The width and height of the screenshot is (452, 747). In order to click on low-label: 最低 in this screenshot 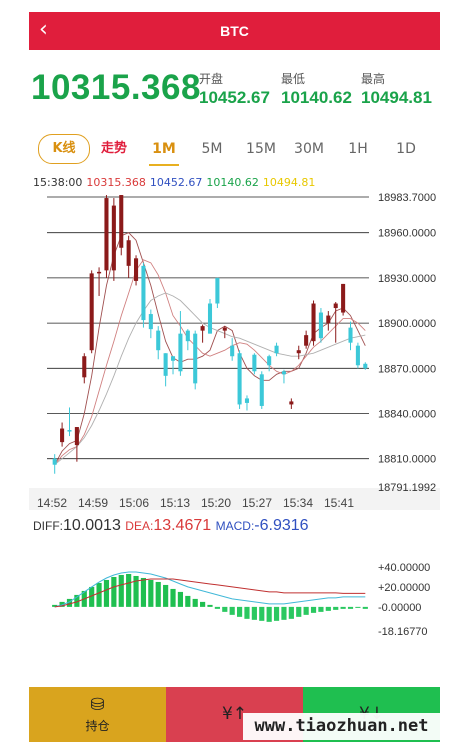, I will do `click(293, 79)`.